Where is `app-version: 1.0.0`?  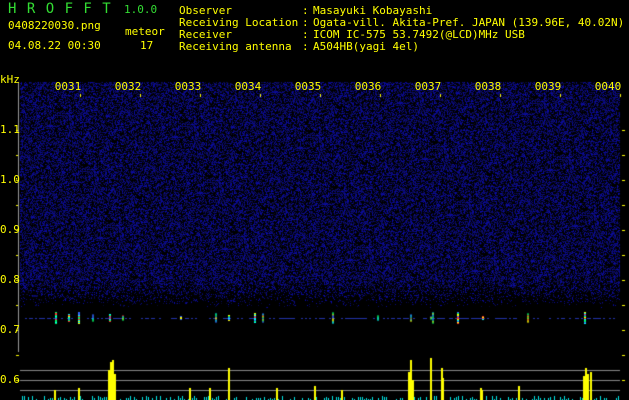
app-version: 1.0.0 is located at coordinates (141, 9).